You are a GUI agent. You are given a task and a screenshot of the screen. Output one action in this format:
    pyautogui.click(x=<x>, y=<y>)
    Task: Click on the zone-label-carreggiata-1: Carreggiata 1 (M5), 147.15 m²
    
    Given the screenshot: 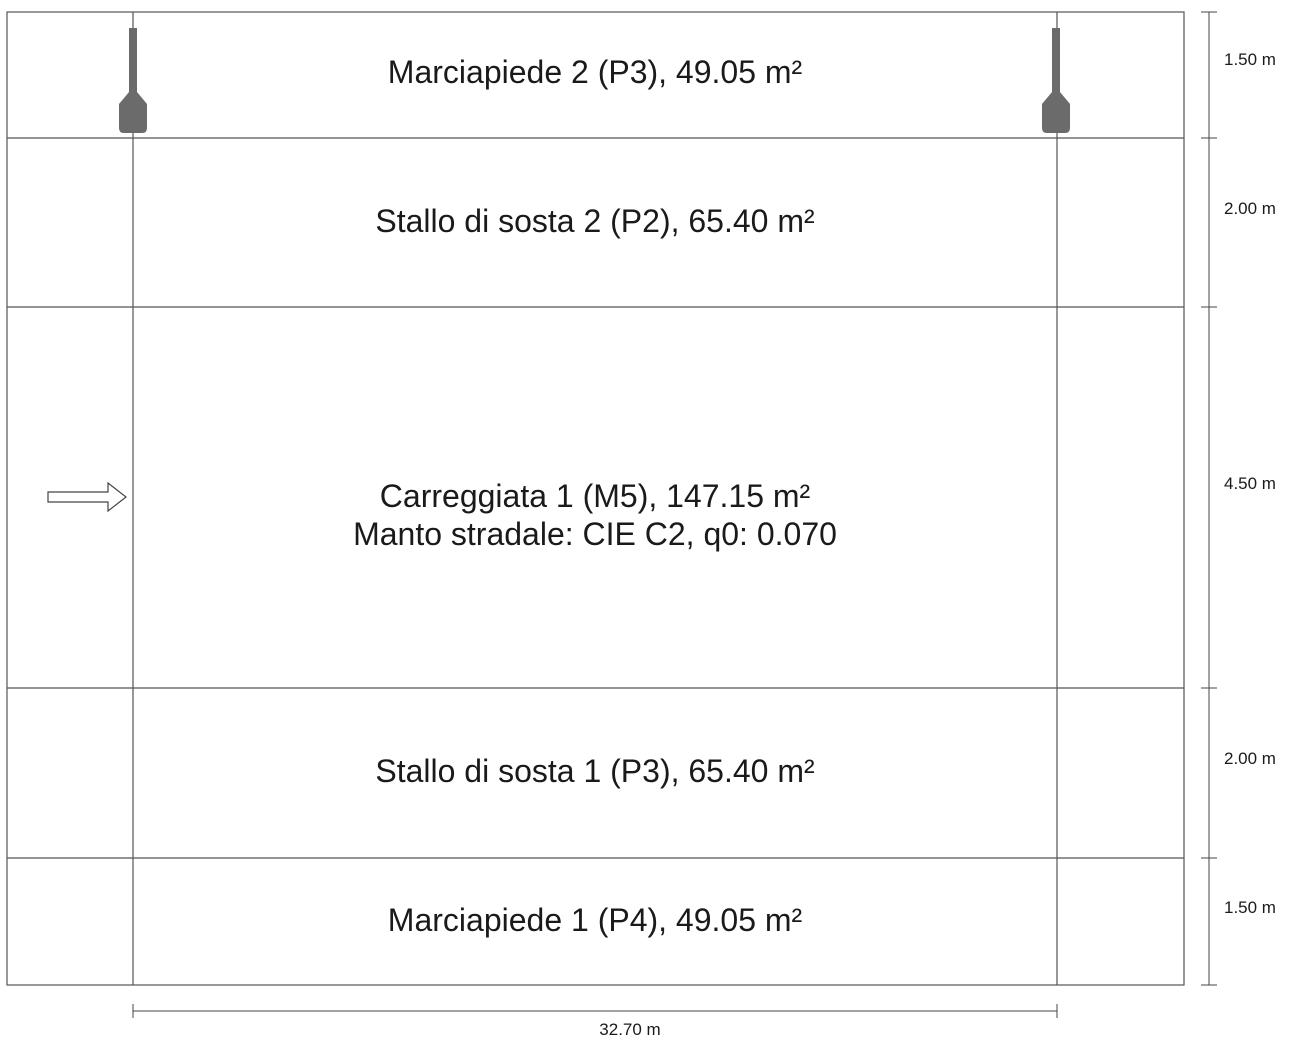 What is the action you would take?
    pyautogui.click(x=595, y=496)
    